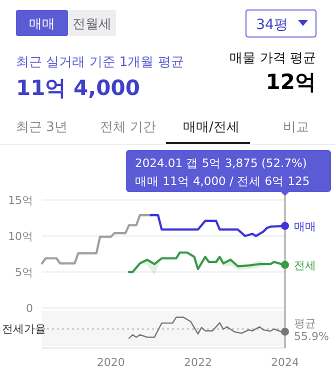 This screenshot has height=376, width=336. Describe the element at coordinates (96, 239) in the screenshot. I see `line-series` at that location.